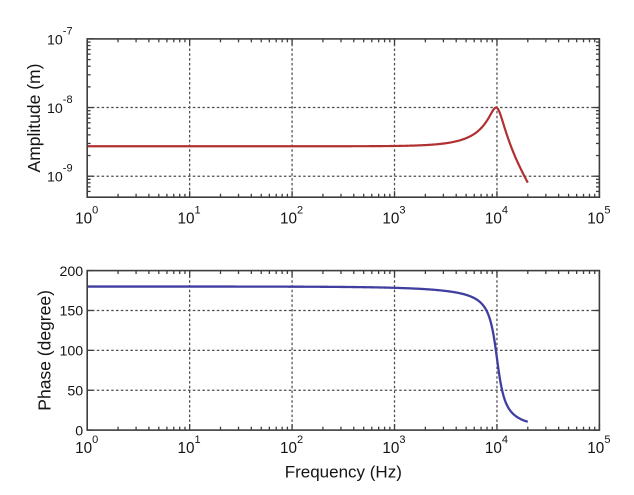  What do you see at coordinates (72, 352) in the screenshot?
I see `svg-text: 100` at bounding box center [72, 352].